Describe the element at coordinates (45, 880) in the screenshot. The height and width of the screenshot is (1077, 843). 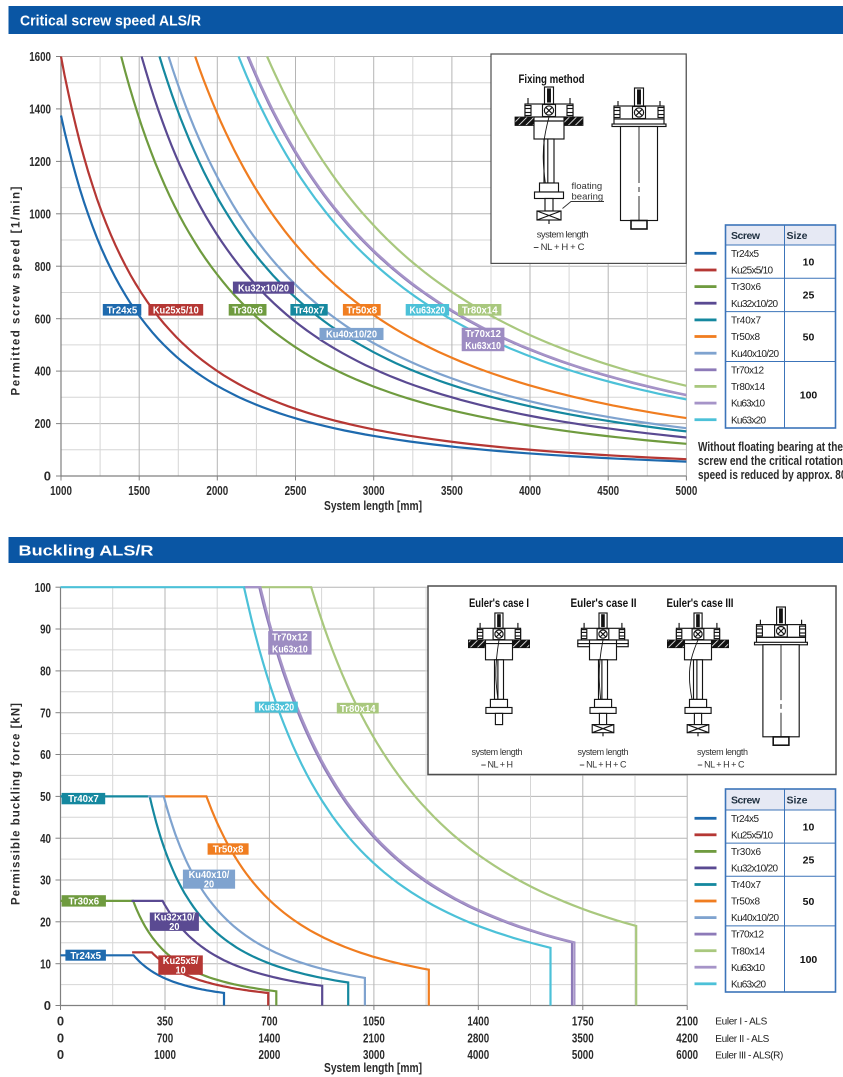
I see `svg-text: 30` at that location.